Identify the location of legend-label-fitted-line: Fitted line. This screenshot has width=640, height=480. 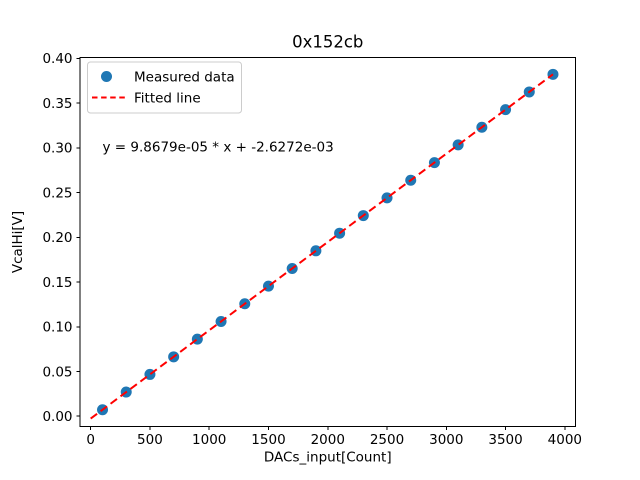
(167, 98).